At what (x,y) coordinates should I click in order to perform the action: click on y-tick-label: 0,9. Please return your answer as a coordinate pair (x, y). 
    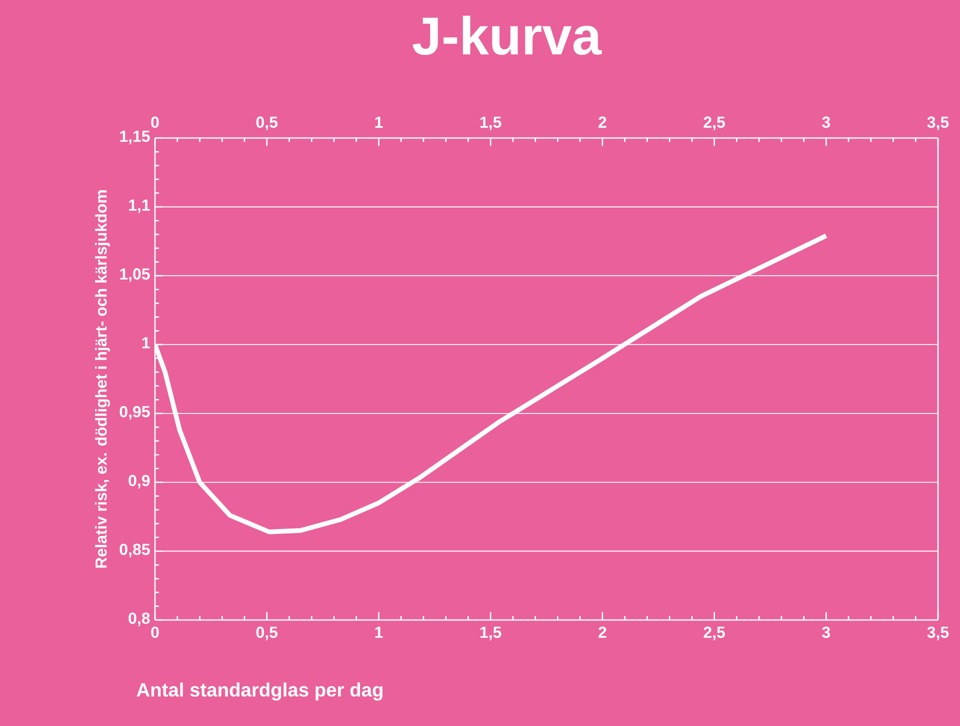
    Looking at the image, I should click on (139, 481).